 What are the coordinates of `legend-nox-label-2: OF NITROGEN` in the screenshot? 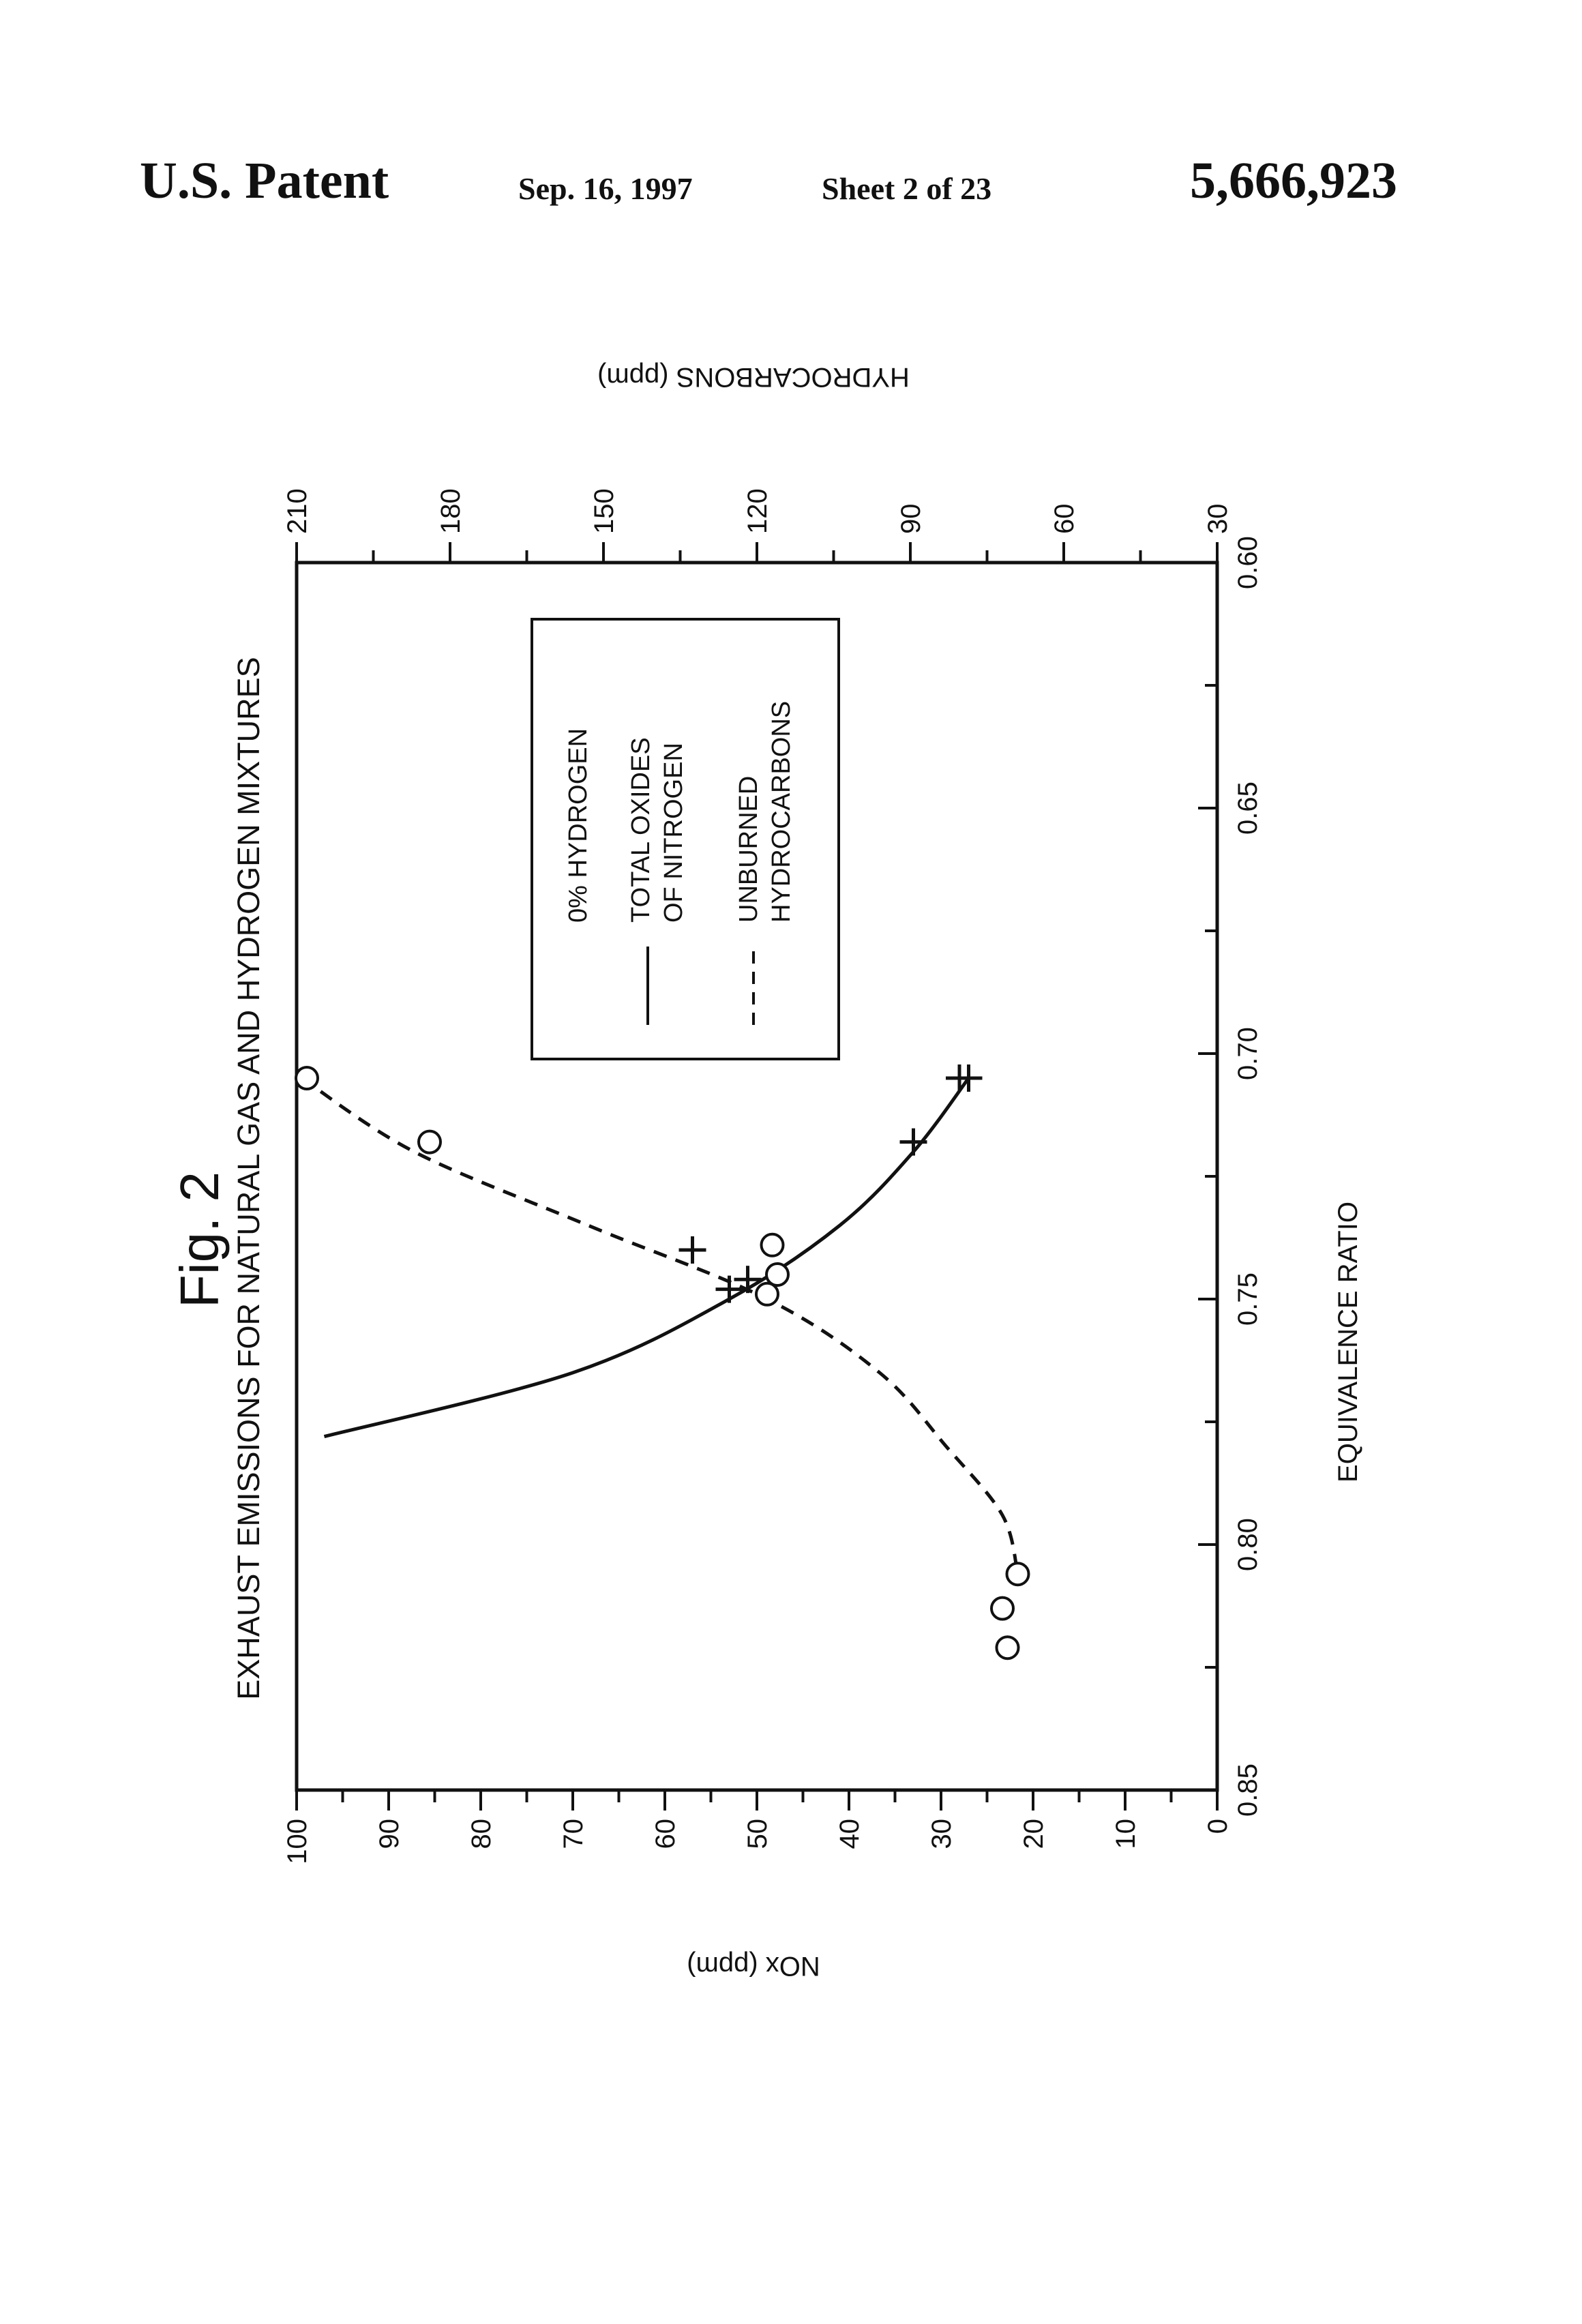 It's located at (673, 833).